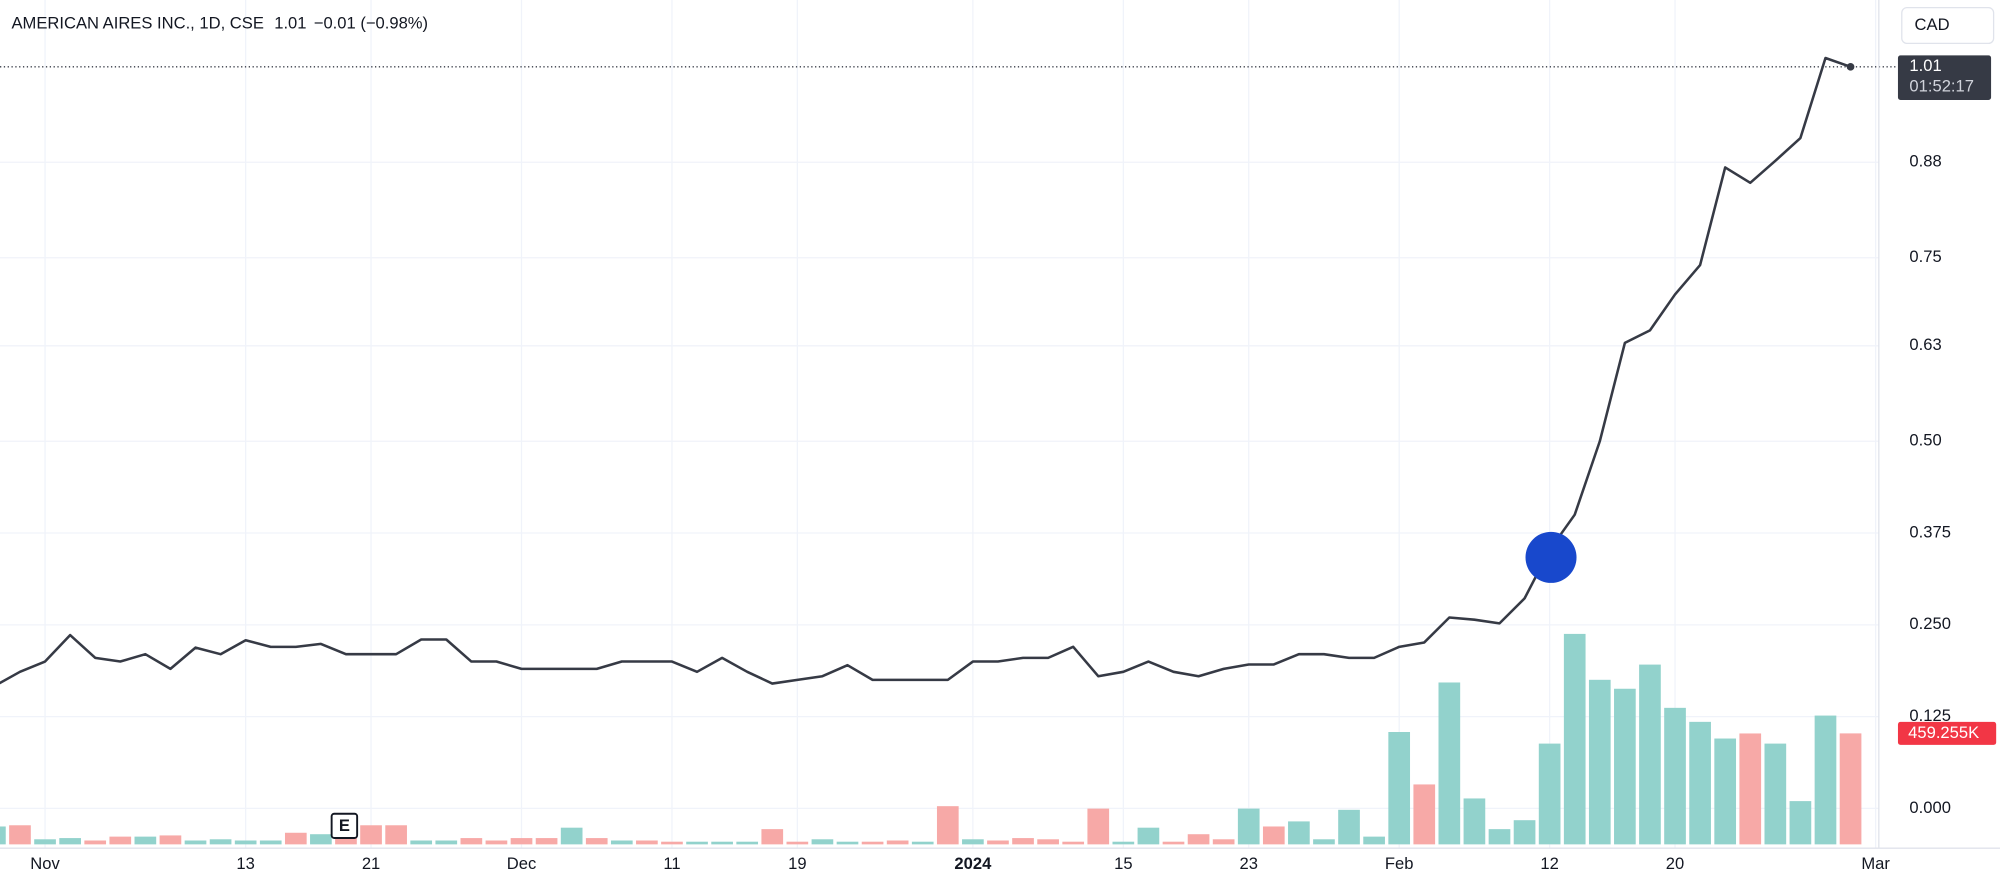 This screenshot has height=889, width=2000. I want to click on y-tick-label: 0.88, so click(1925, 161).